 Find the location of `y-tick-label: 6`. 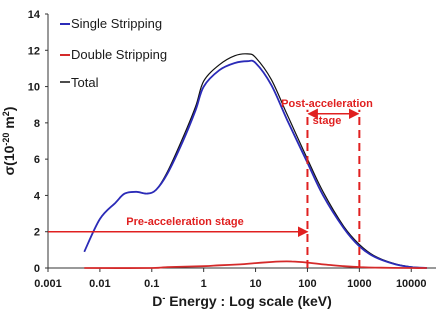

y-tick-label: 6 is located at coordinates (37, 160).